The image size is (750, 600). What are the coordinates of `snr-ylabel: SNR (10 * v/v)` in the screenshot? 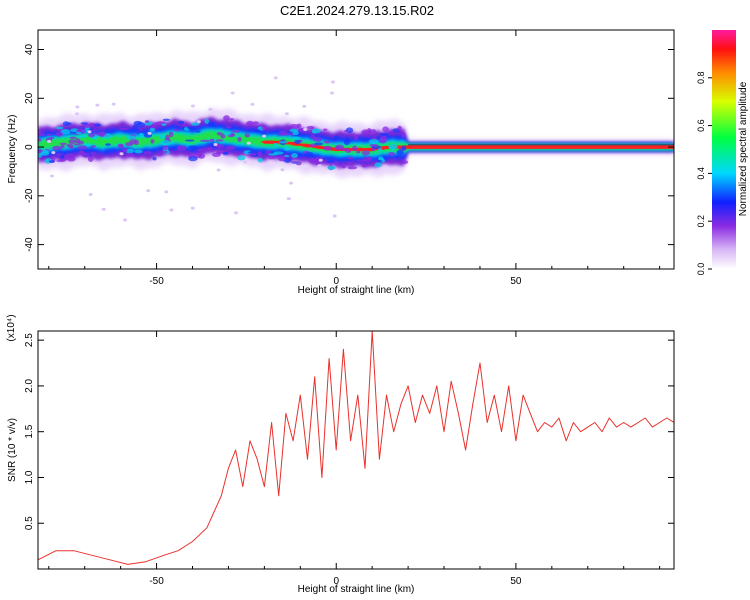 It's located at (12, 450).